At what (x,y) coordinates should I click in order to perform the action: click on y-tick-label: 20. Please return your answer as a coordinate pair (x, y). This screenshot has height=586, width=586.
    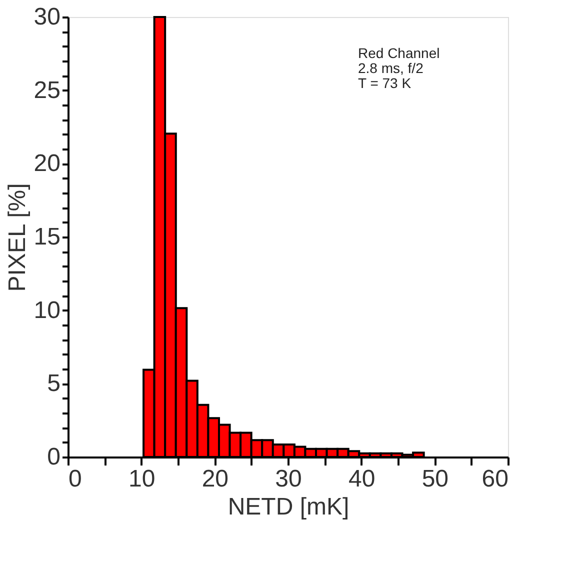
    Looking at the image, I should click on (47, 164).